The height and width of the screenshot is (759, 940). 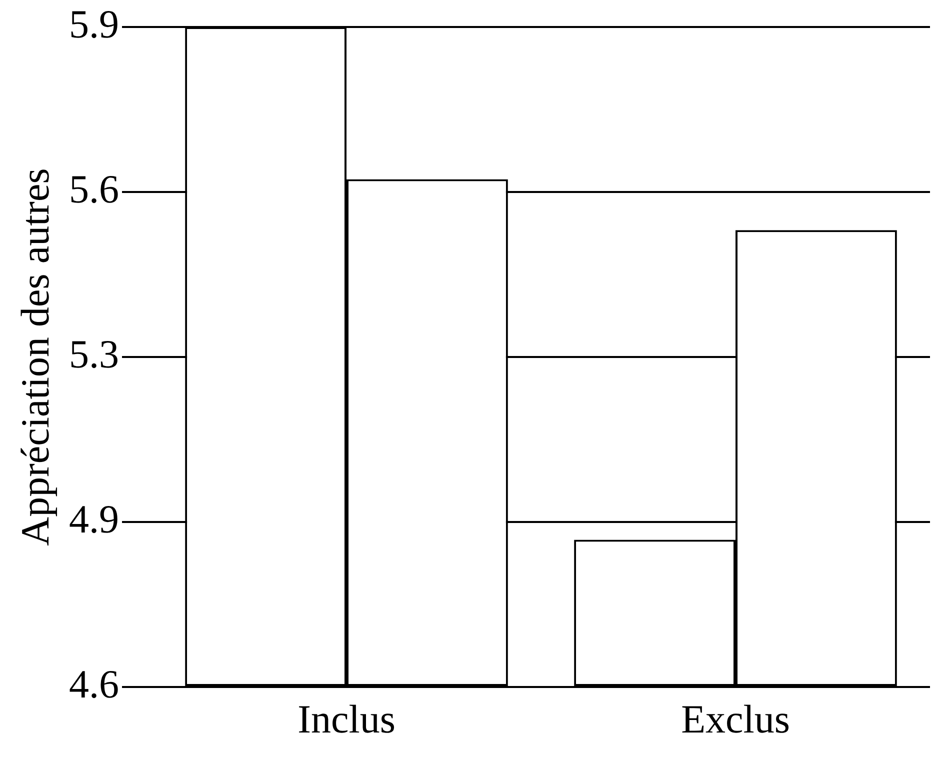 What do you see at coordinates (94, 354) in the screenshot?
I see `y-tick-label: 5.3` at bounding box center [94, 354].